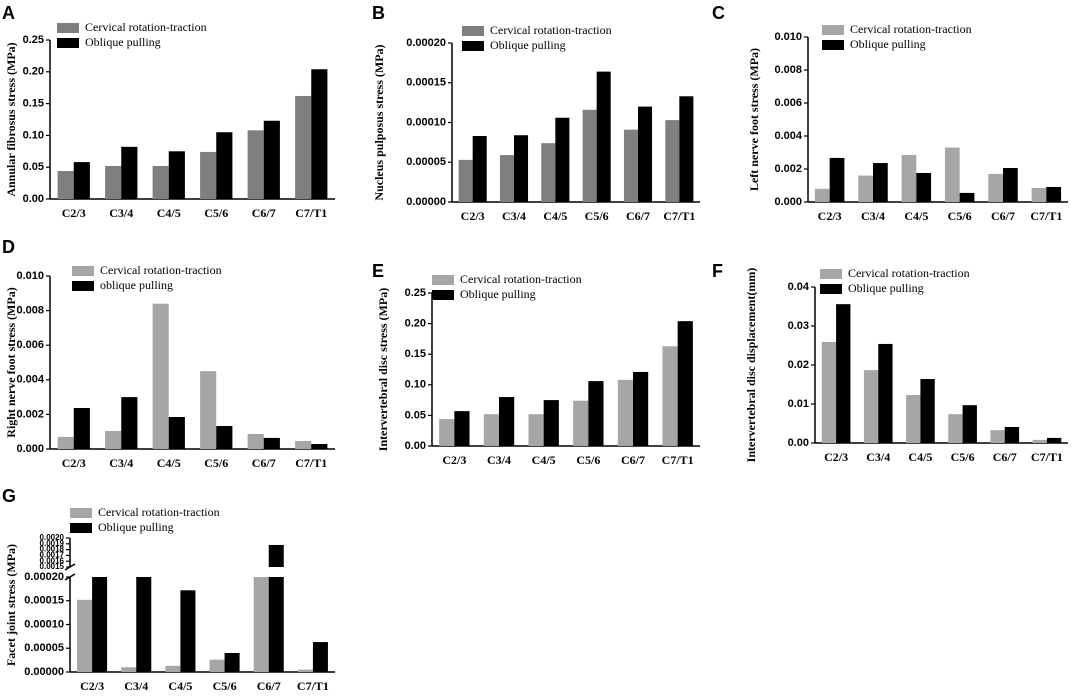 The width and height of the screenshot is (1072, 698). What do you see at coordinates (788, 169) in the screenshot?
I see `y-tick-label: 0.002` at bounding box center [788, 169].